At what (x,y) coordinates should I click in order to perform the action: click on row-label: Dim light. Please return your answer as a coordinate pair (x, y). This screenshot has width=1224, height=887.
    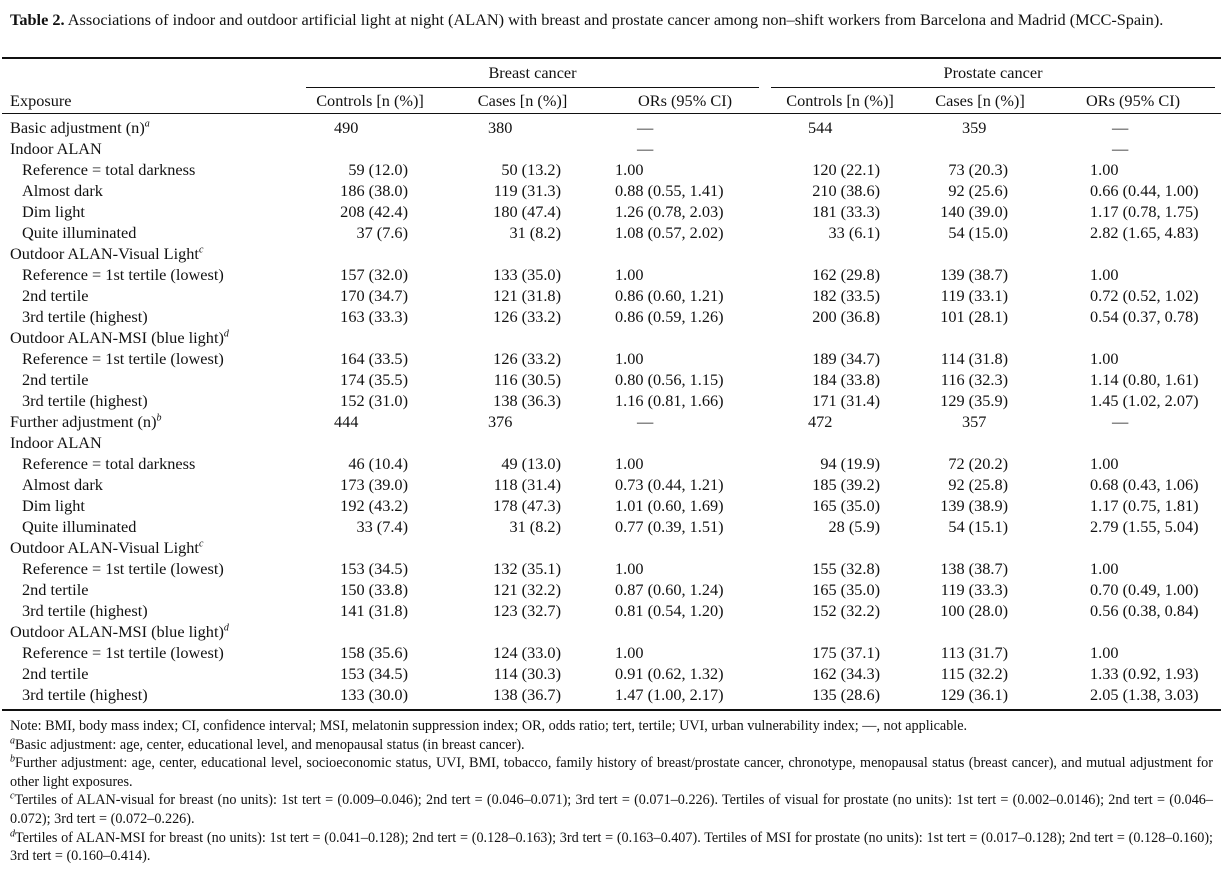
    Looking at the image, I should click on (151, 211).